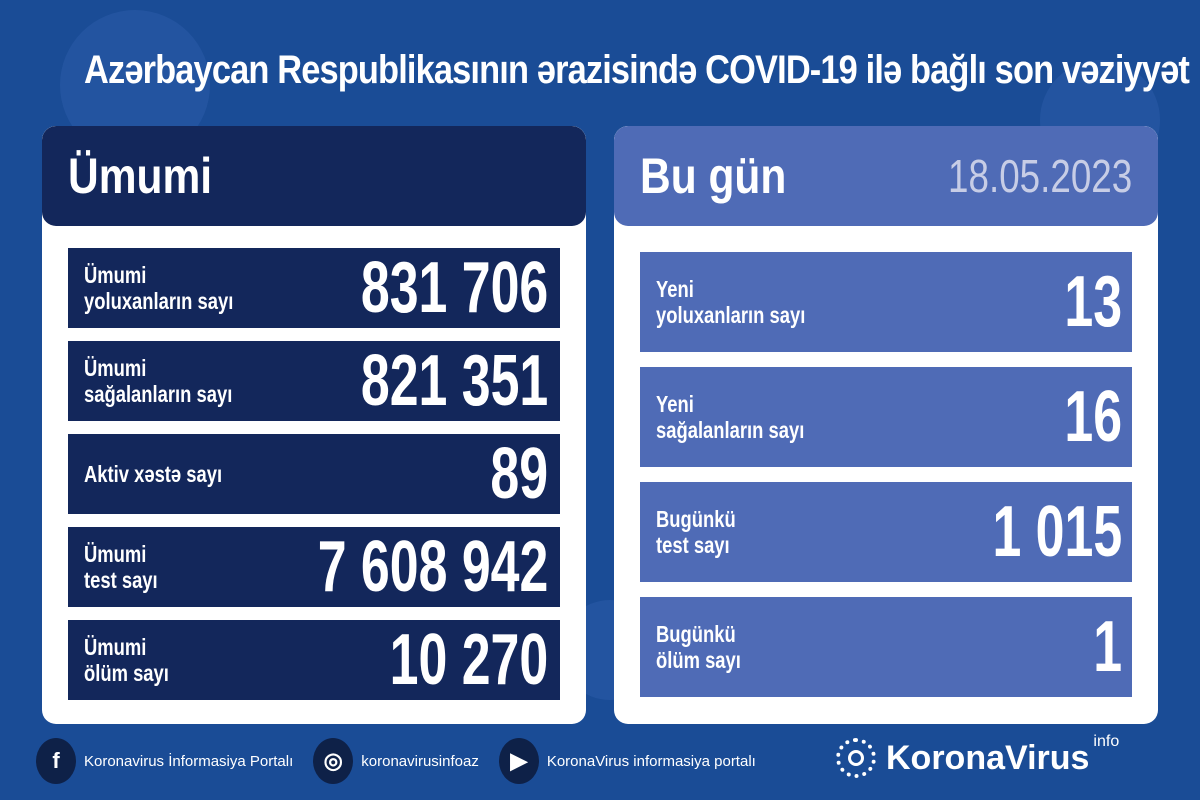 Image resolution: width=1200 pixels, height=800 pixels. Describe the element at coordinates (1106, 741) in the screenshot. I see `brand-sup: info` at that location.